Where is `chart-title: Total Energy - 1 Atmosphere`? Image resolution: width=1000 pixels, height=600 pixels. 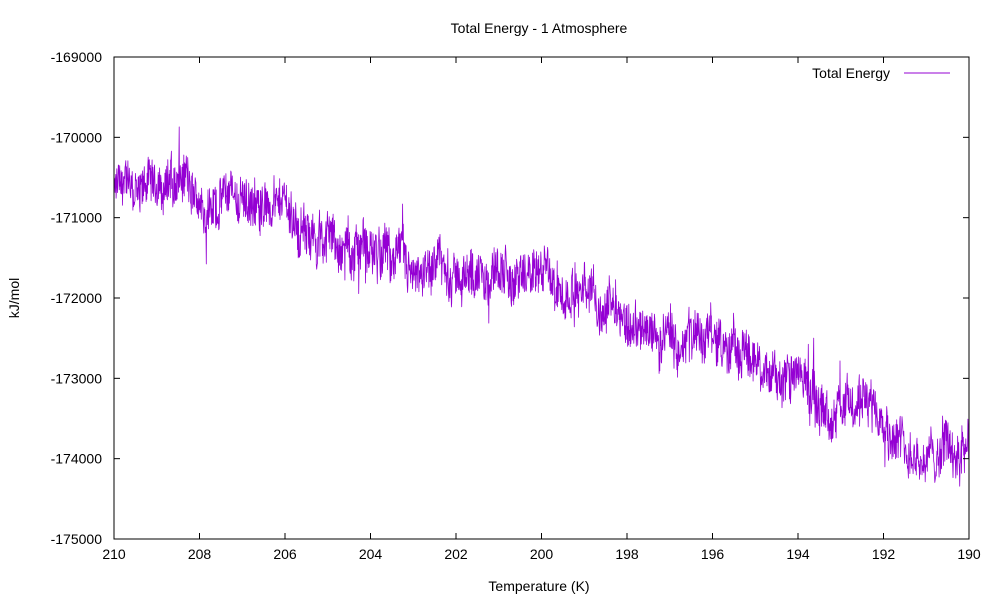 chart-title: Total Energy - 1 Atmosphere is located at coordinates (539, 28).